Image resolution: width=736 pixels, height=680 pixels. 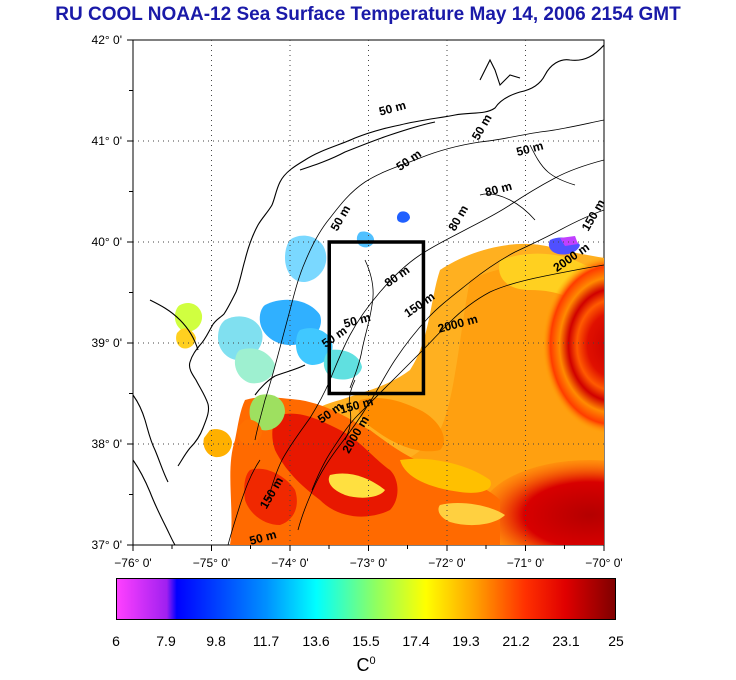 What do you see at coordinates (446, 563) in the screenshot?
I see `longitude-tick-label: −72° 0'` at bounding box center [446, 563].